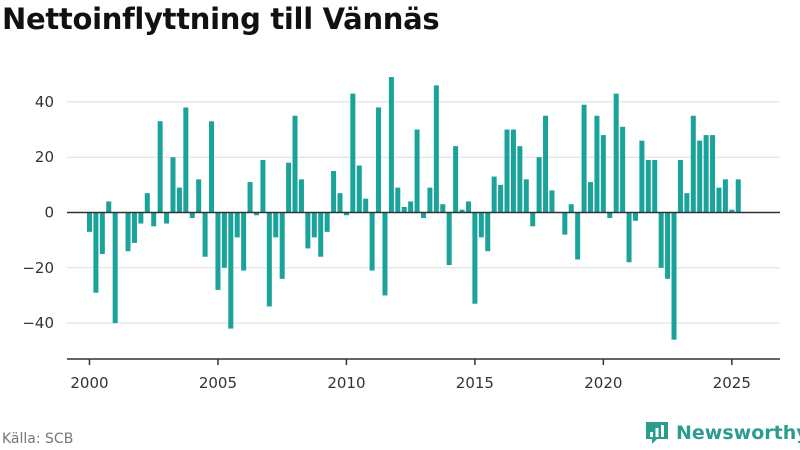  I want to click on y-tick-label: 20, so click(44, 157).